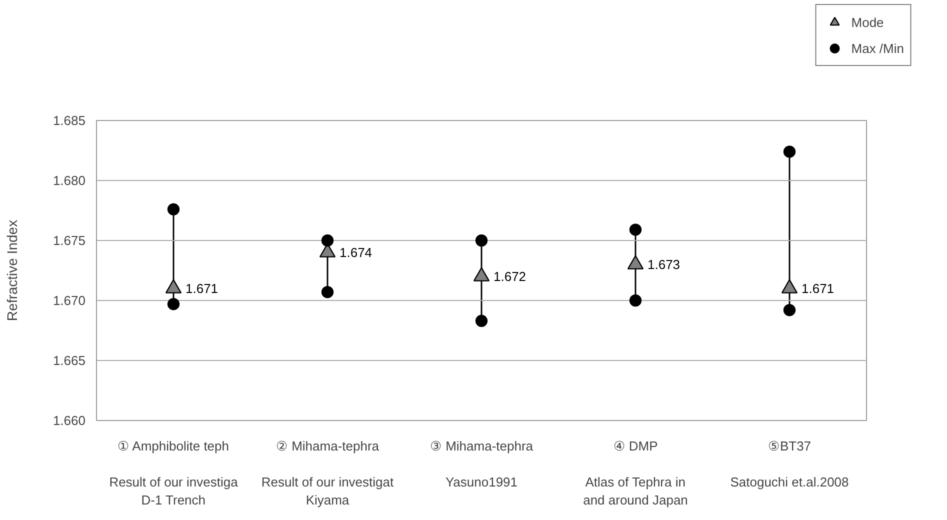  I want to click on y-tick-label: 1.670, so click(69, 300).